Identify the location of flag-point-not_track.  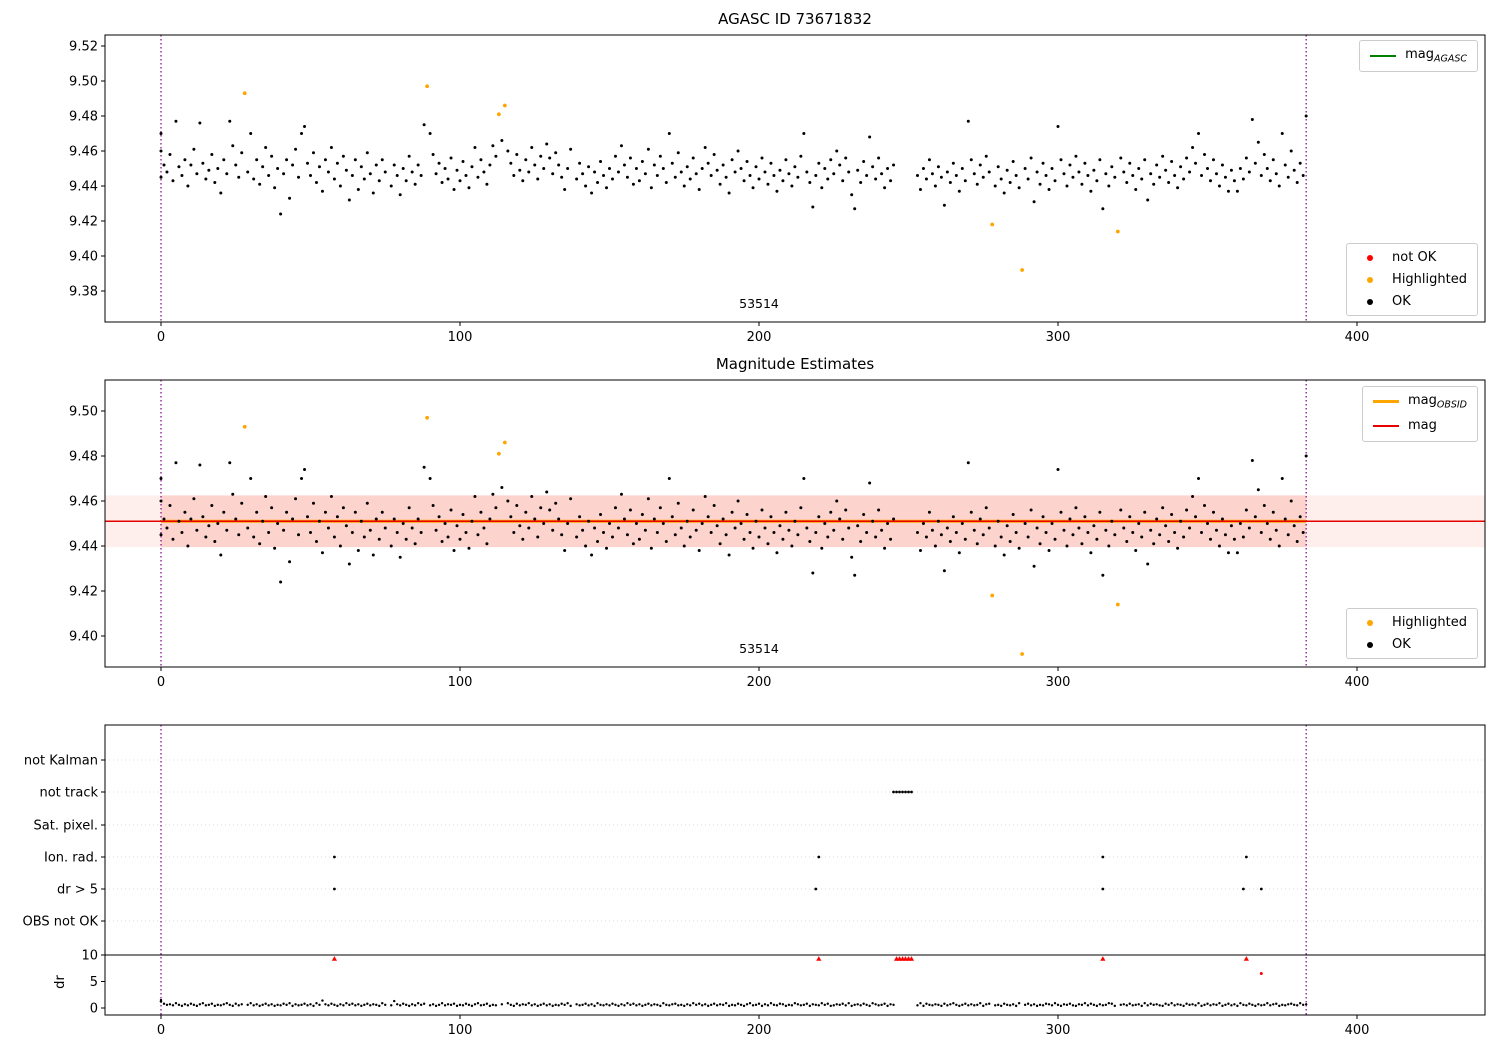
(911, 792).